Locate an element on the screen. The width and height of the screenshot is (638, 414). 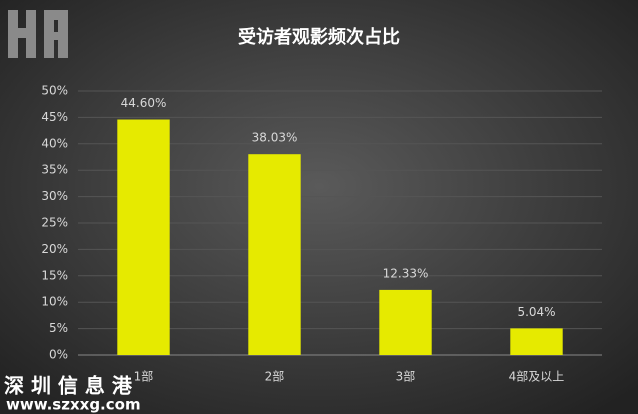
y-tick-label: 20% is located at coordinates (54, 249).